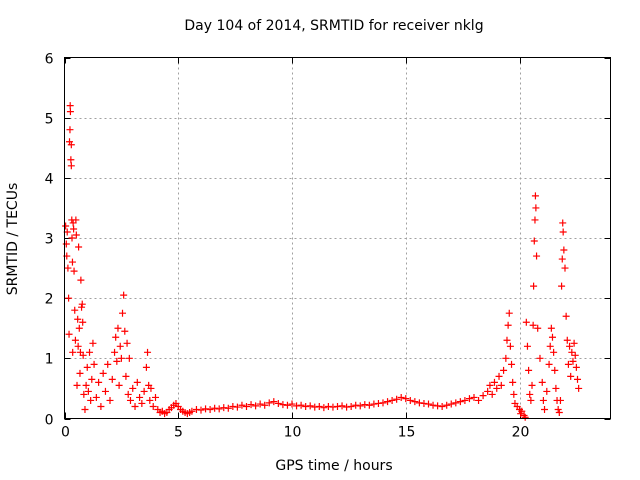  I want to click on x-tick-label: 0, so click(65, 433).